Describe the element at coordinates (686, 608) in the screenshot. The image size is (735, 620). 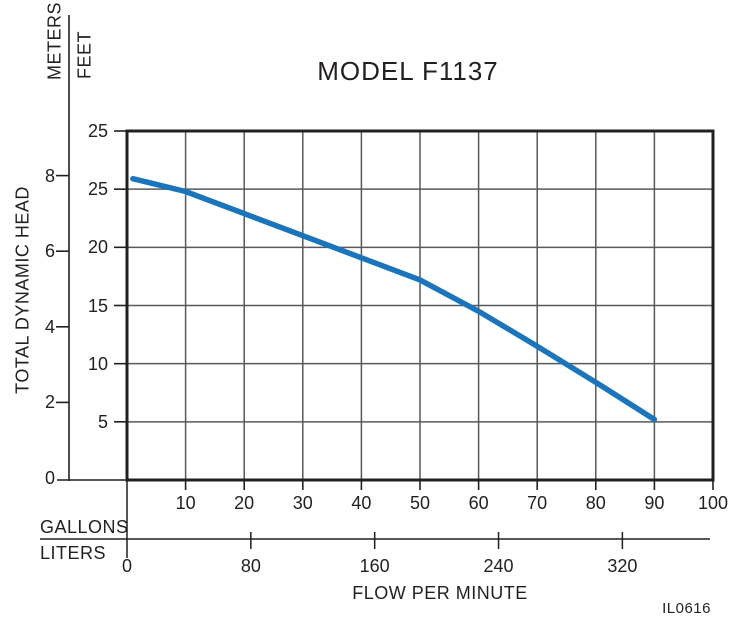
I see `figure-code: IL0616` at that location.